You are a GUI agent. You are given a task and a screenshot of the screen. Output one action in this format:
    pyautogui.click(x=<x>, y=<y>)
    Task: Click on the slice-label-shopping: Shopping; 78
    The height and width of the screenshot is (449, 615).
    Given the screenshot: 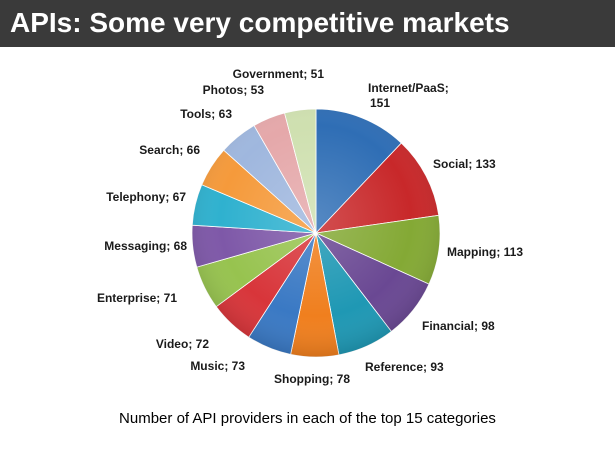 What is the action you would take?
    pyautogui.click(x=312, y=379)
    